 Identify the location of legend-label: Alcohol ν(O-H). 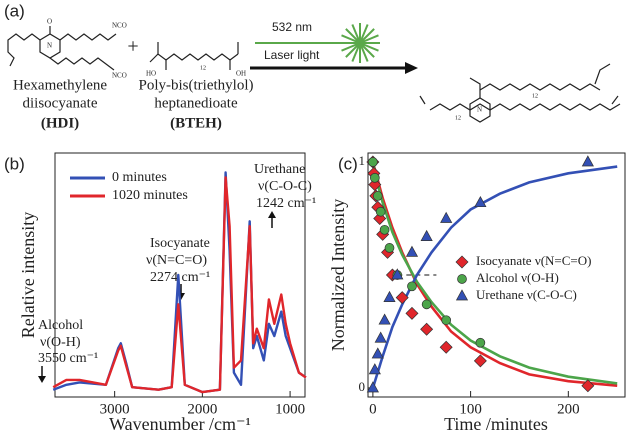
(517, 277).